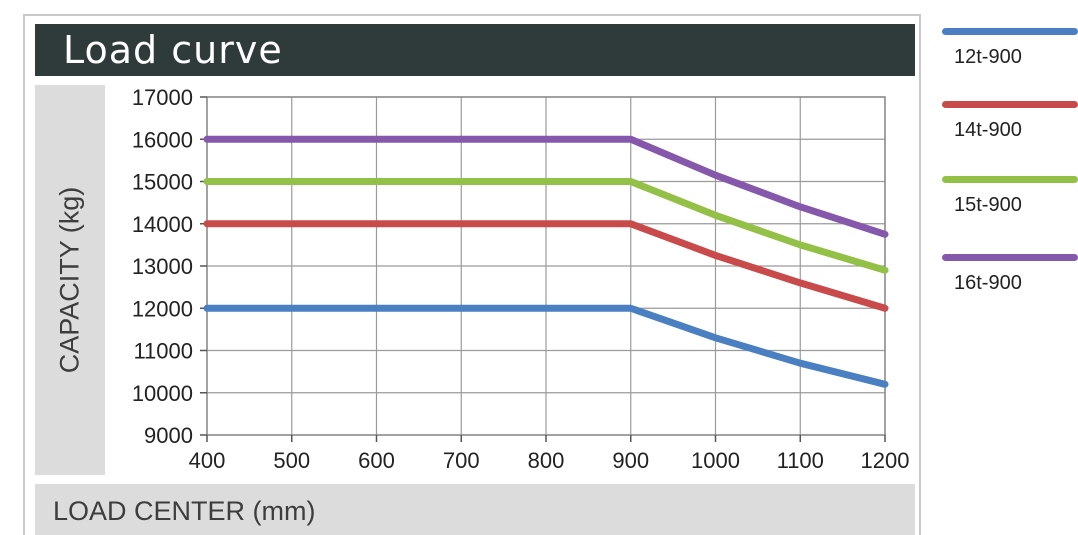  I want to click on legend-label: 12t-900, so click(988, 57).